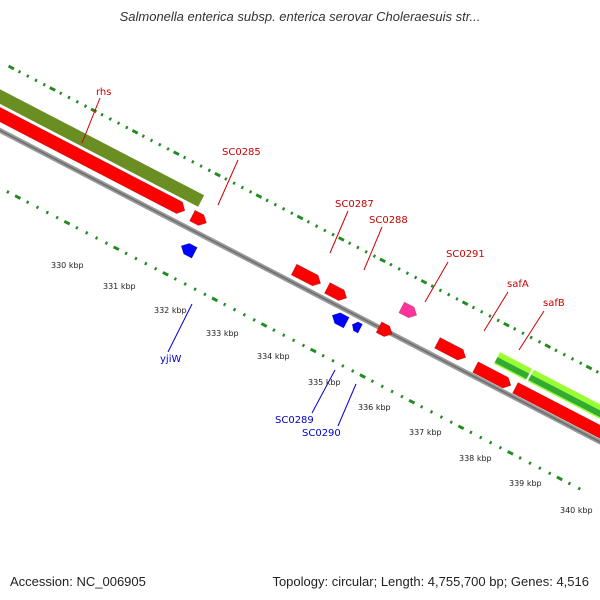 This screenshot has width=600, height=600. What do you see at coordinates (323, 391) in the screenshot?
I see `label-sc0289-leader-line` at bounding box center [323, 391].